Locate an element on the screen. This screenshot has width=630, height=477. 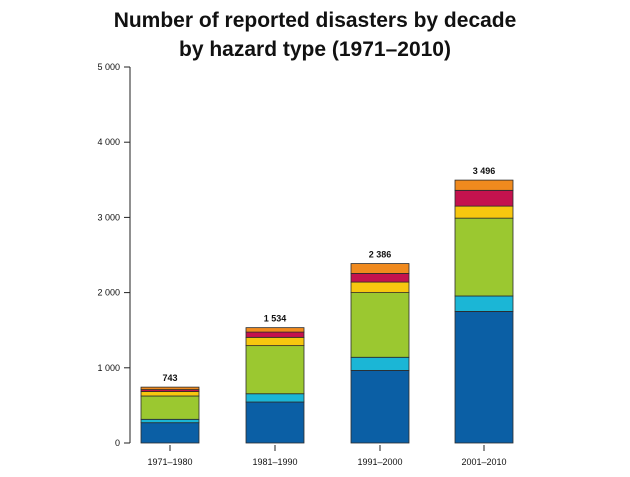
y-tick-label: 1 000 is located at coordinates (108, 368).